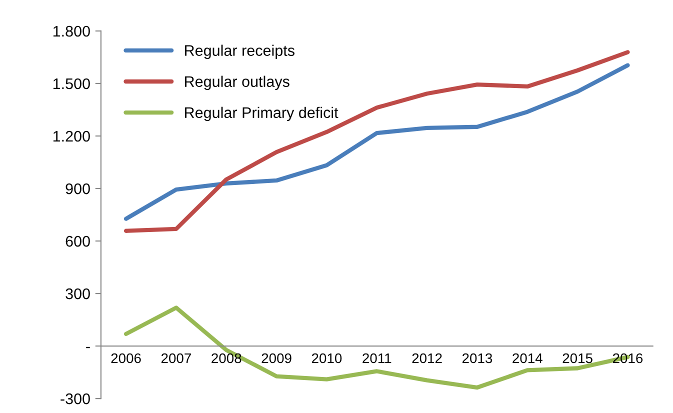  Describe the element at coordinates (75, 398) in the screenshot. I see `y-tick-label: -300` at that location.